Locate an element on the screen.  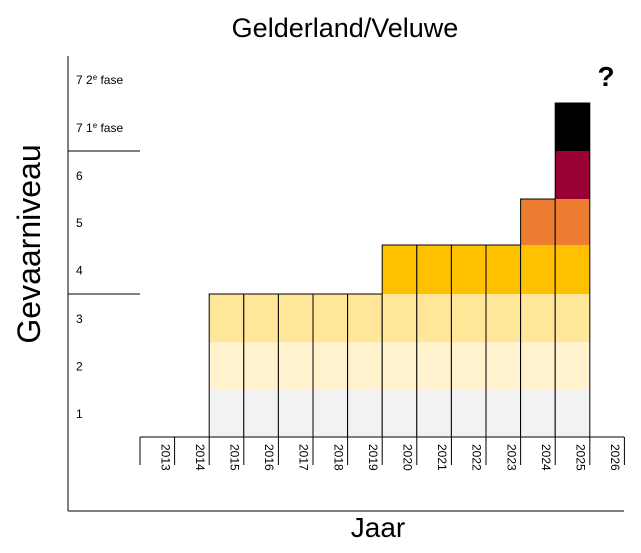
level-label-8: 7 2e fase is located at coordinates (99, 80).